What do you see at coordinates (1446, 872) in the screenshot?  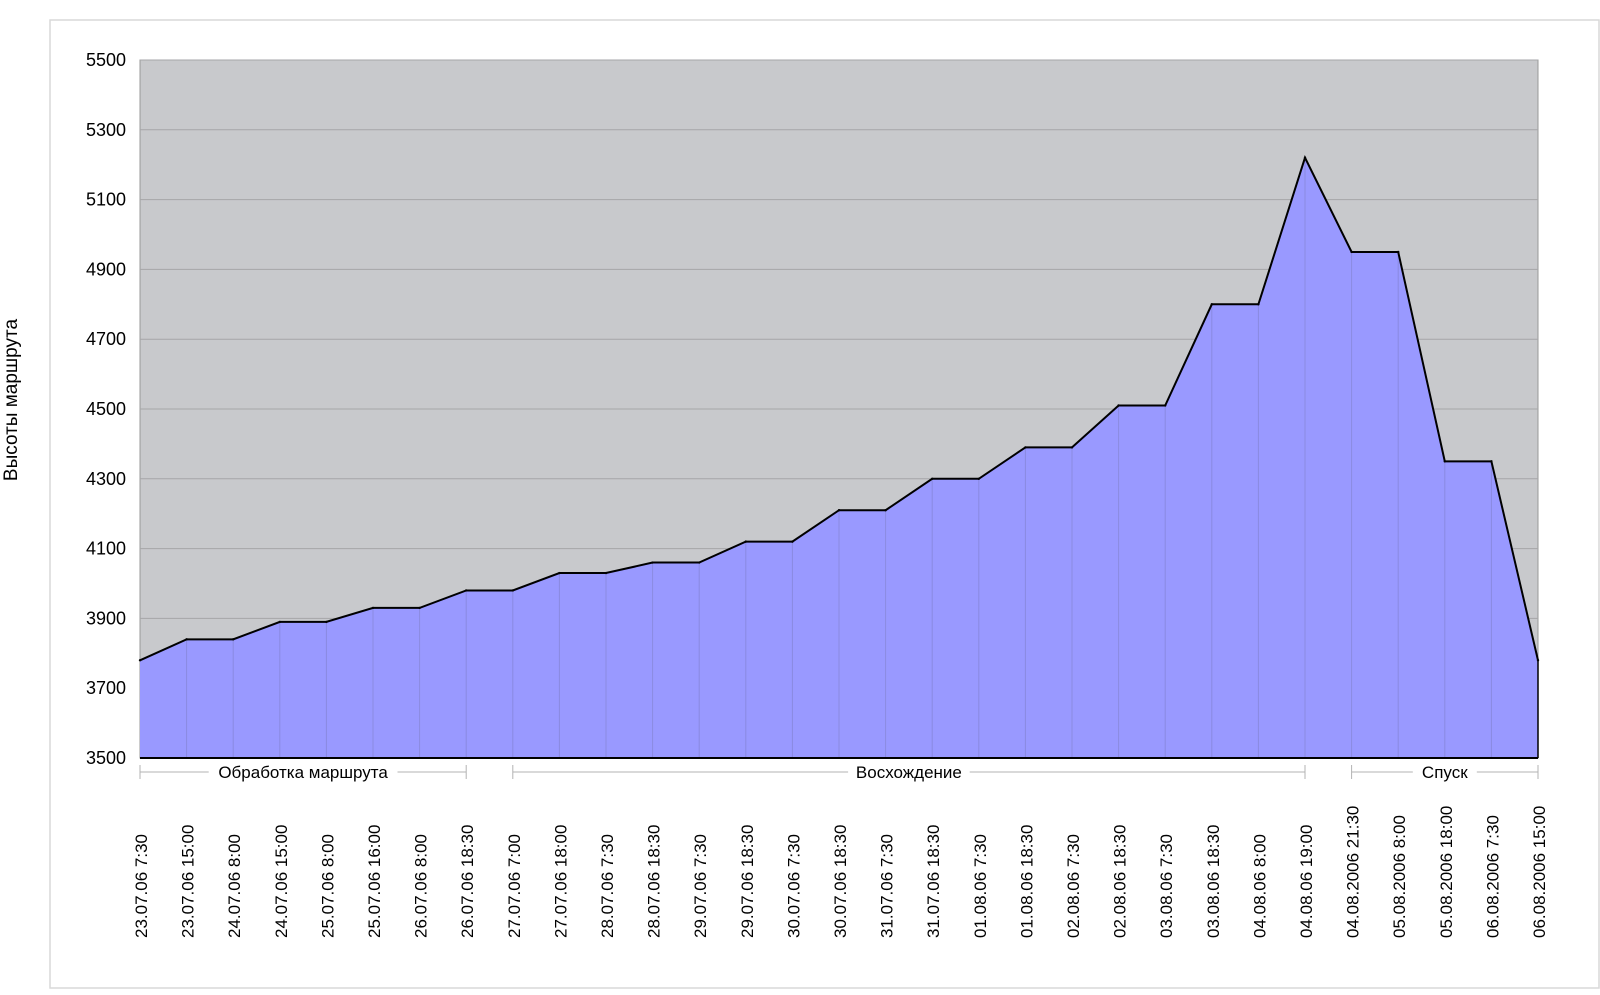 I see `x-tick-label: 05.08.2006 18:00` at bounding box center [1446, 872].